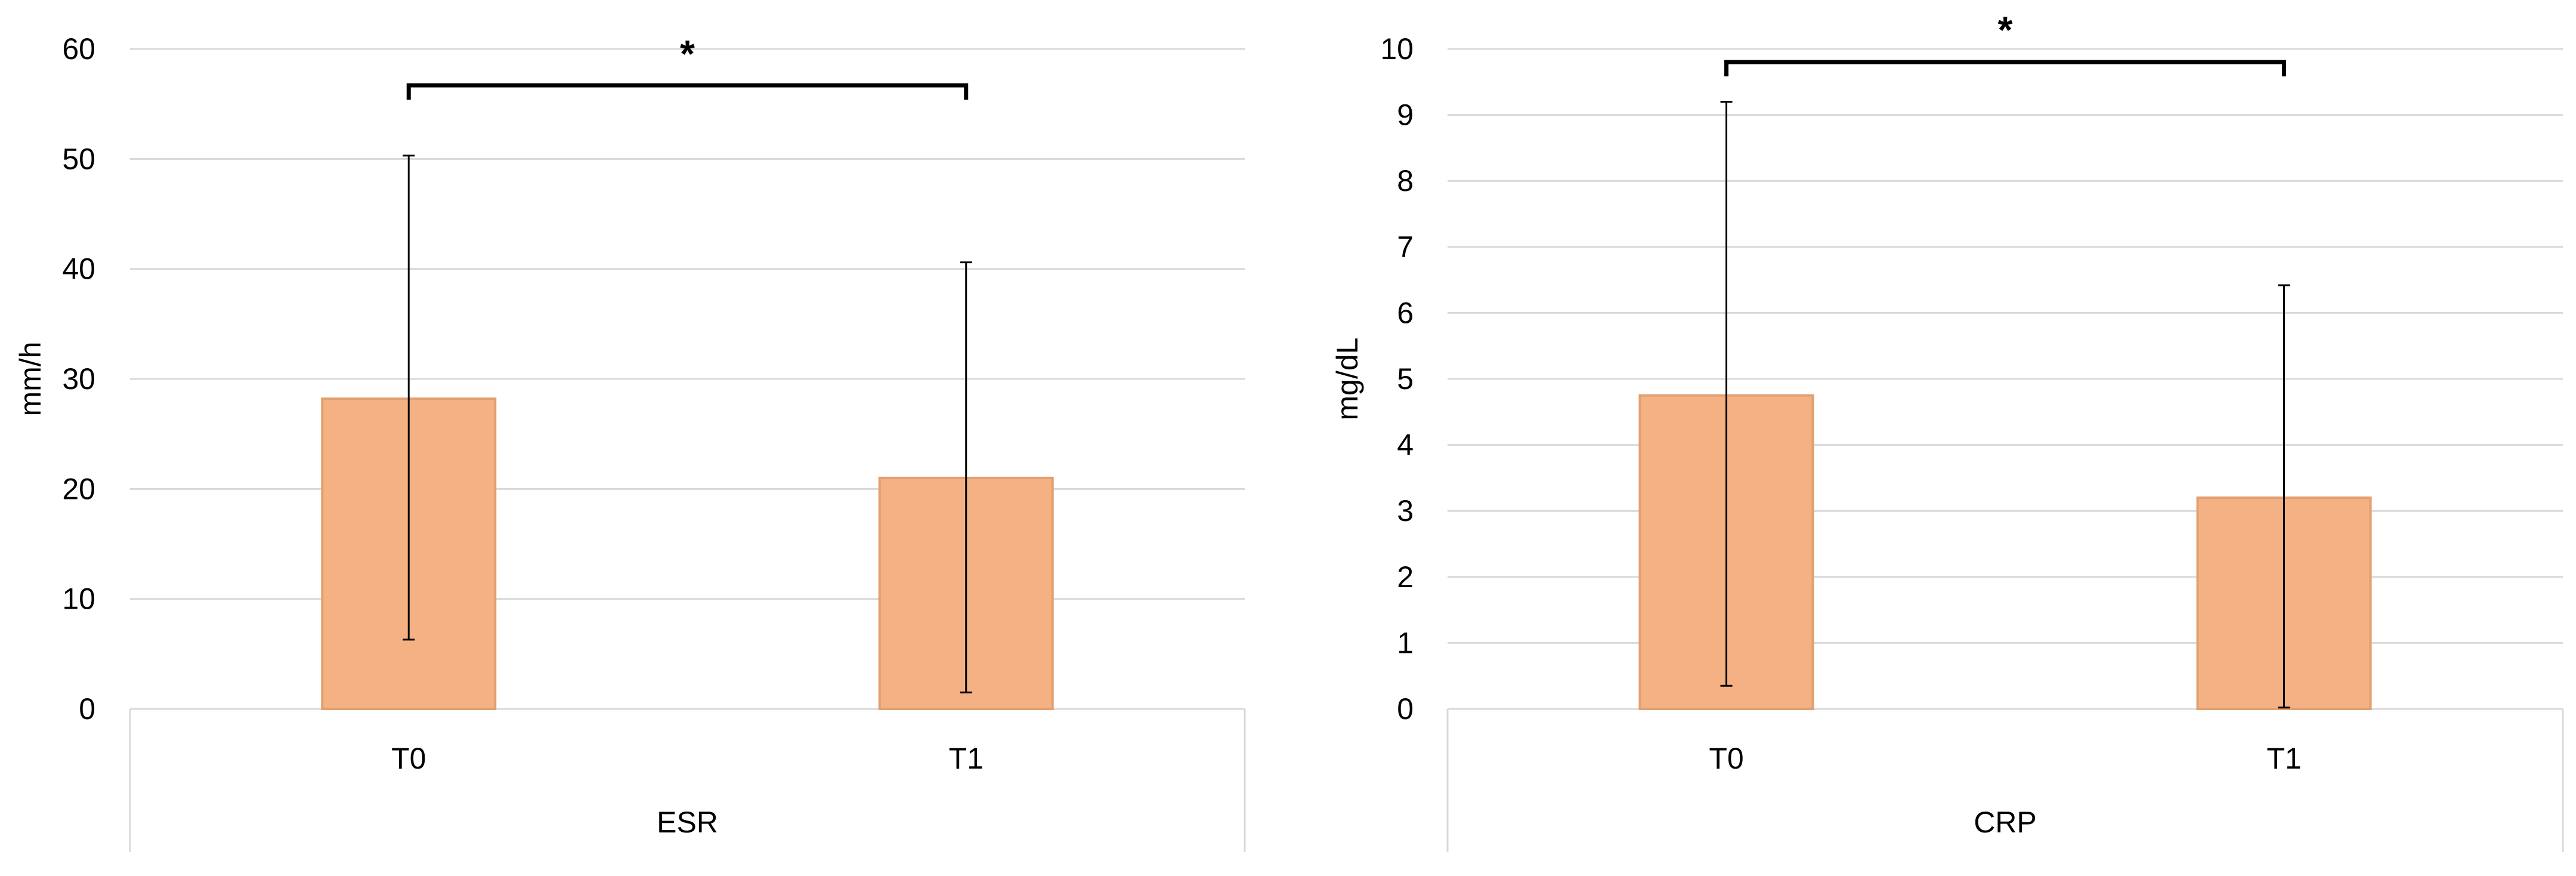 Image resolution: width=2576 pixels, height=876 pixels. Describe the element at coordinates (78, 379) in the screenshot. I see `y-tick-label: 30` at that location.